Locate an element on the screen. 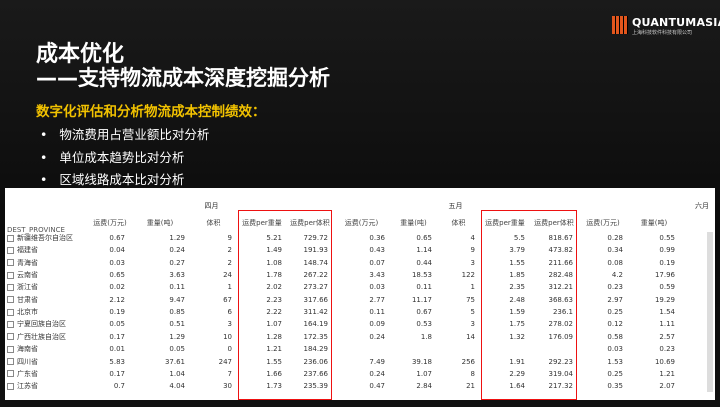 The height and width of the screenshot is (407, 720). table-cell: 0.99 is located at coordinates (667, 250).